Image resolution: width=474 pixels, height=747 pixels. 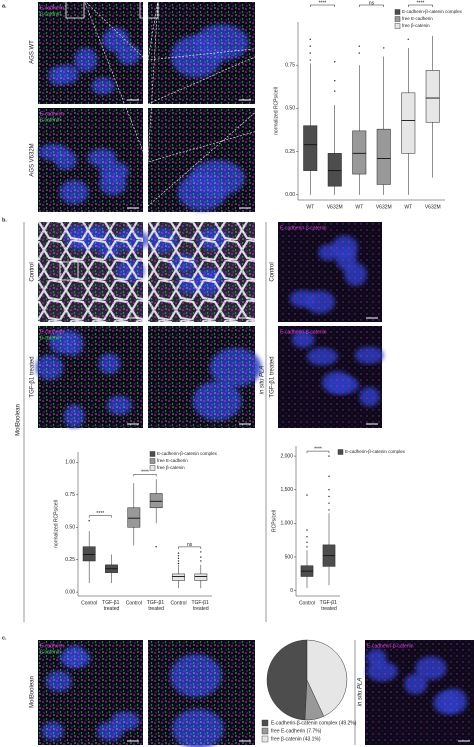 I want to click on row-label: TGF-β1 treated, so click(x=33, y=376).